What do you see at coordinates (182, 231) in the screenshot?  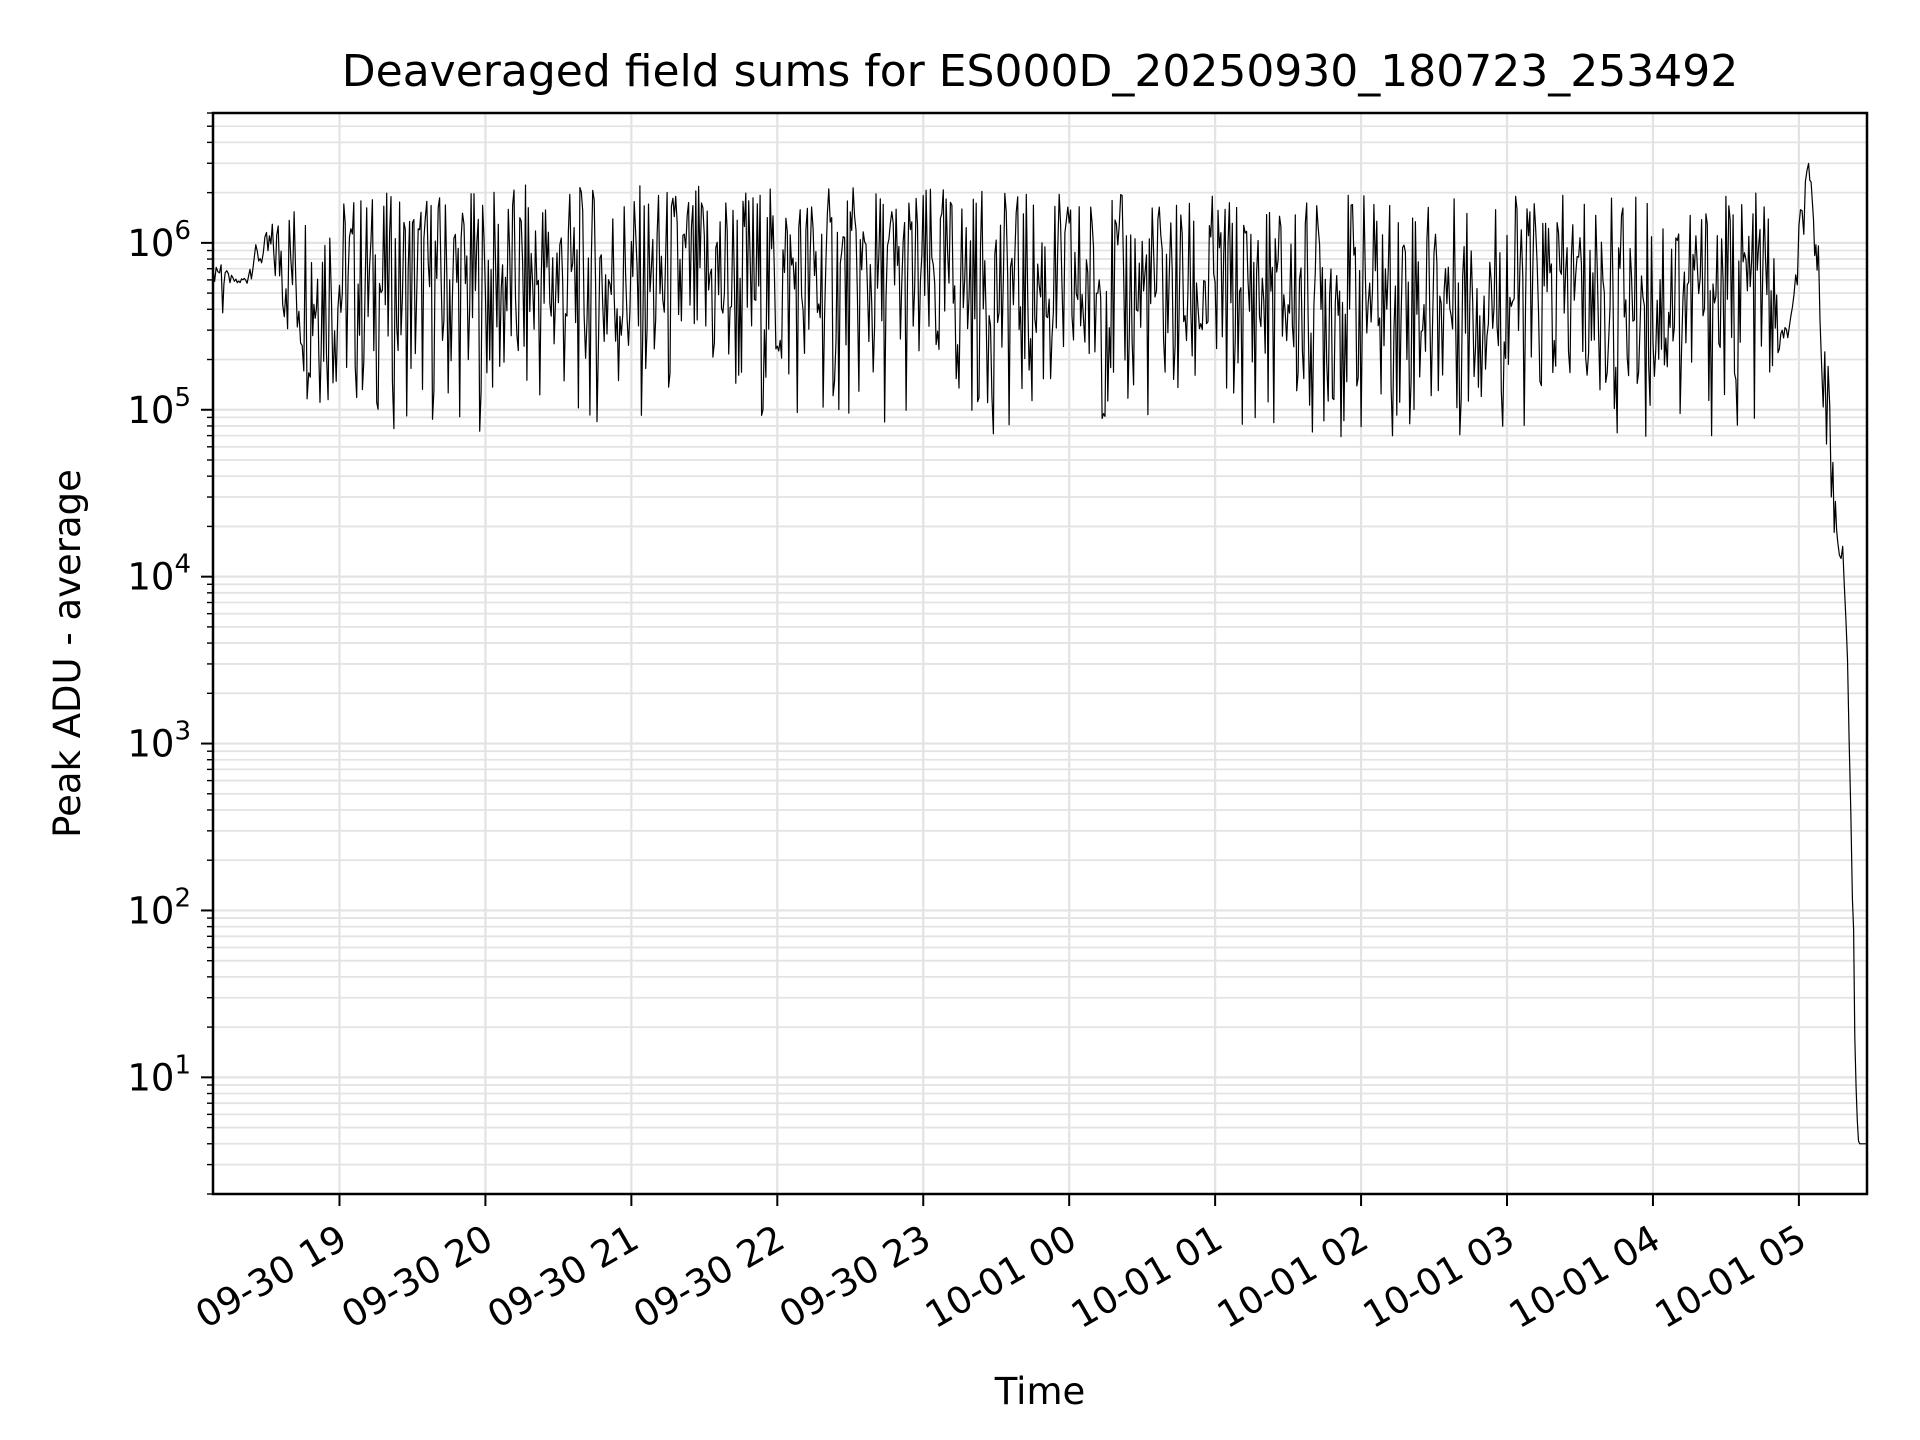 I see `y-tick-label-exponent: 6` at bounding box center [182, 231].